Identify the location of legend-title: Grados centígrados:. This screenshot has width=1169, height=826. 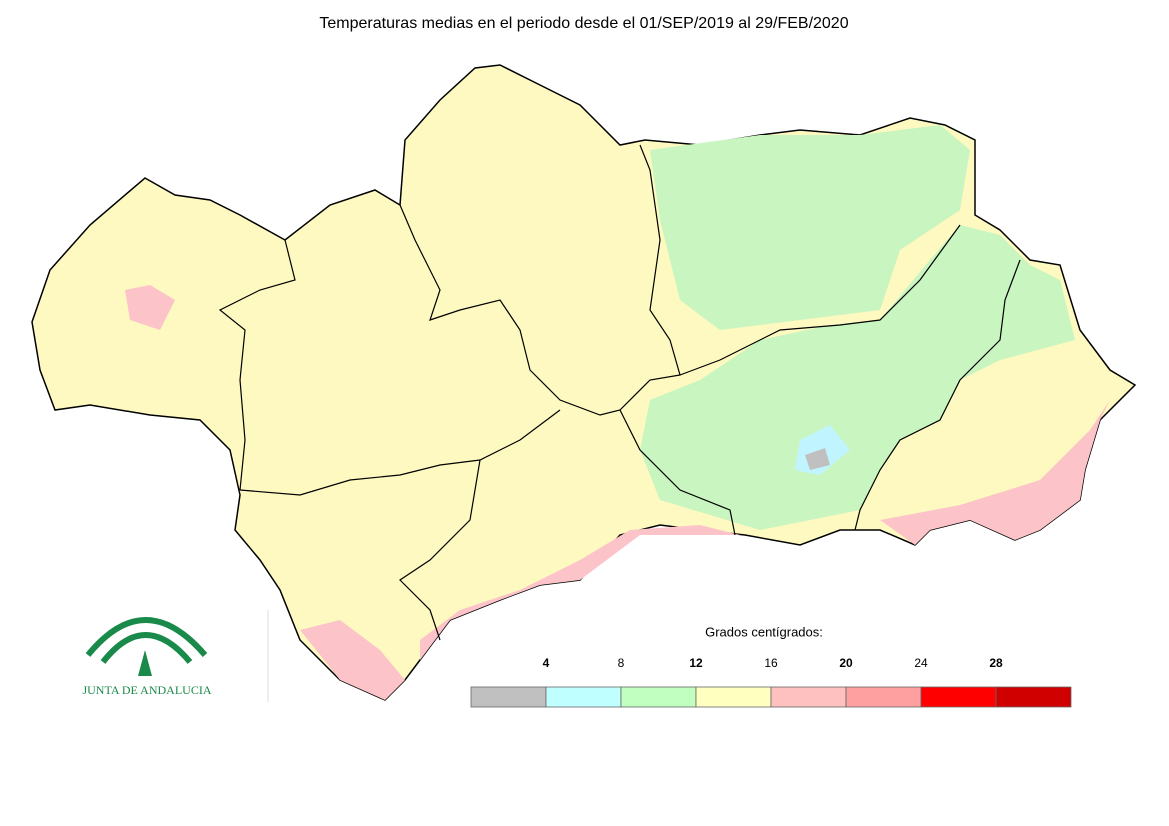
(764, 631).